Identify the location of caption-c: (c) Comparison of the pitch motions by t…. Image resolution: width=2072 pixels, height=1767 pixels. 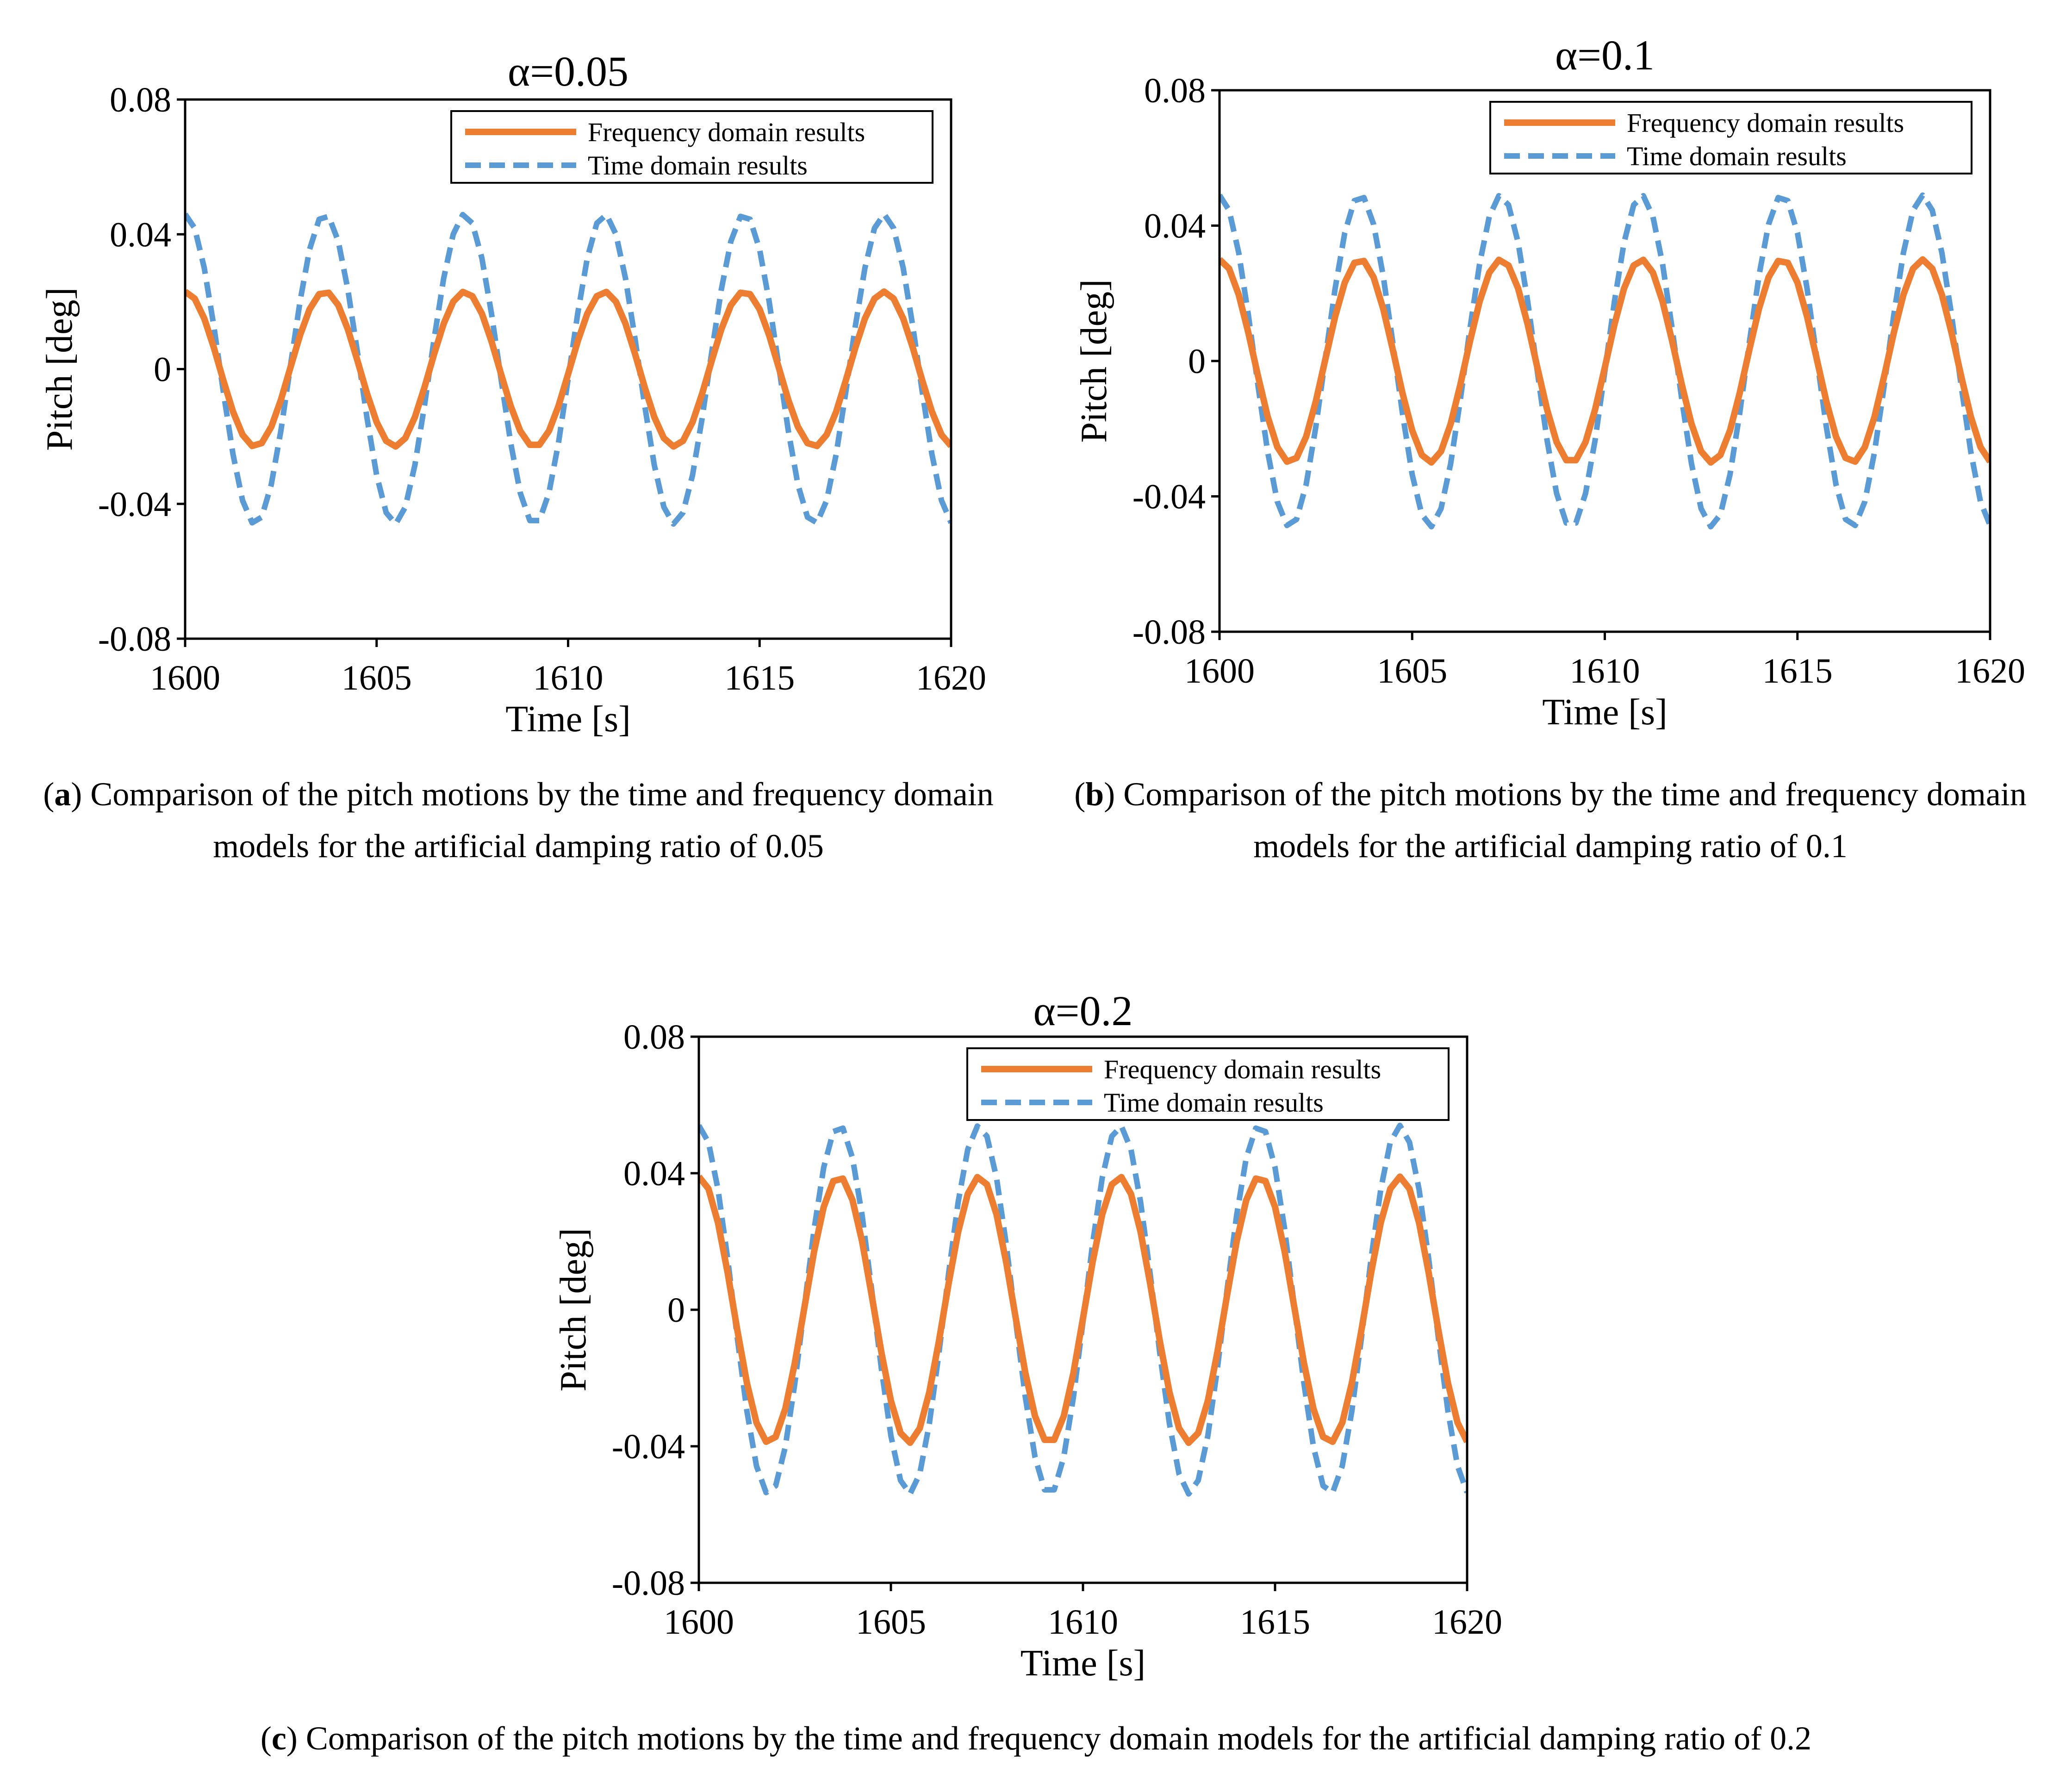
(1036, 1739).